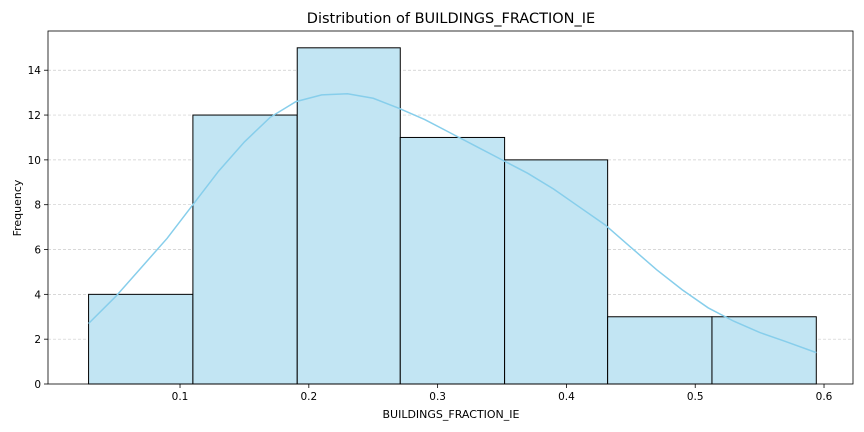  Describe the element at coordinates (450, 414) in the screenshot. I see `x-axis-label: BUILDINGS_FRACTION_IE` at that location.